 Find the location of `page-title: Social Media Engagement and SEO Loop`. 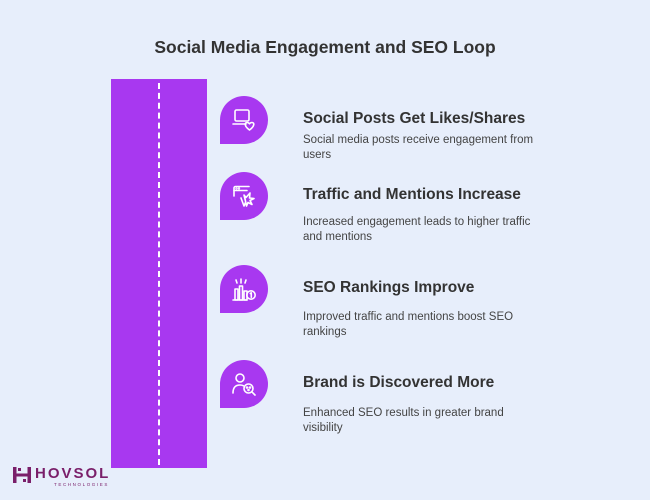

page-title: Social Media Engagement and SEO Loop is located at coordinates (325, 47).